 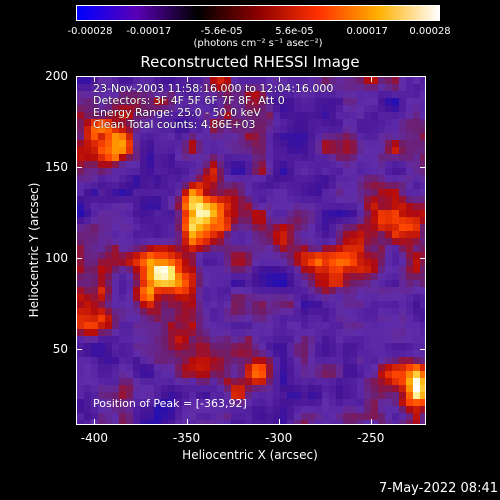 What do you see at coordinates (56, 76) in the screenshot?
I see `y-tick-label: 200` at bounding box center [56, 76].